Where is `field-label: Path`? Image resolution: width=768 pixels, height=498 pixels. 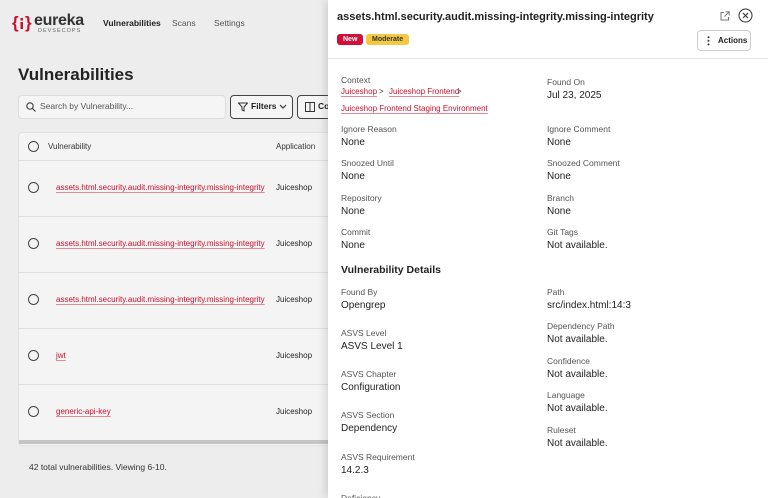
field-label: Path is located at coordinates (556, 292).